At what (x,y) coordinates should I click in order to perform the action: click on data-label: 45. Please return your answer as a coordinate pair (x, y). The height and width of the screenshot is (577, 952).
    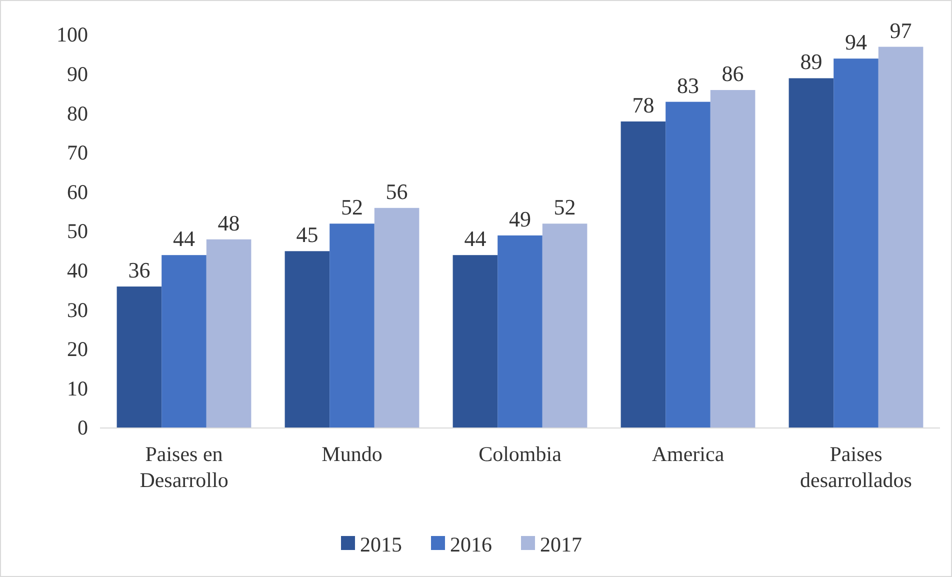
    Looking at the image, I should click on (307, 235).